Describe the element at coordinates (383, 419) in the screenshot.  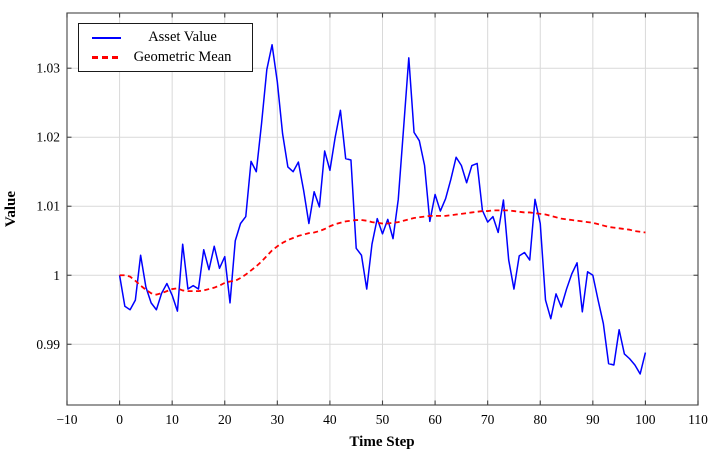
I see `x-tick-label: 50` at that location.